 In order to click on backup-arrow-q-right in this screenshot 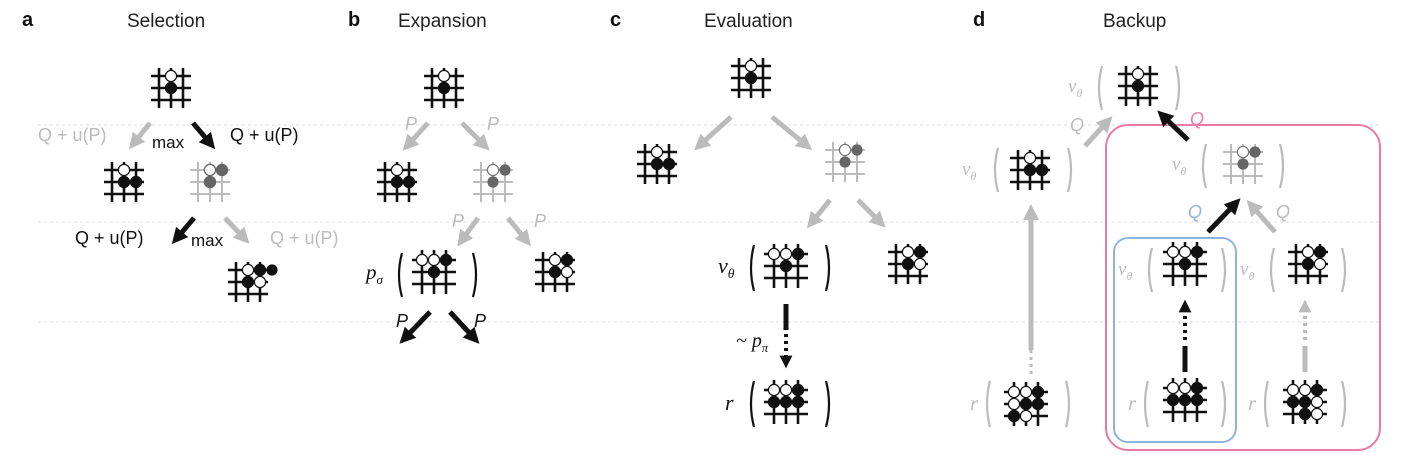, I will do `click(1261, 217)`.